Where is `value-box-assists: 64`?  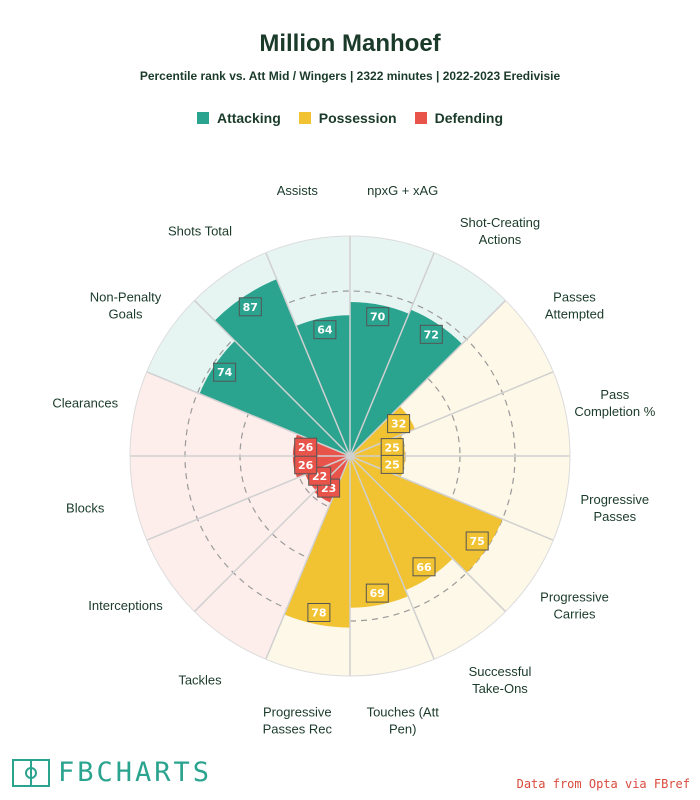 value-box-assists: 64 is located at coordinates (325, 330).